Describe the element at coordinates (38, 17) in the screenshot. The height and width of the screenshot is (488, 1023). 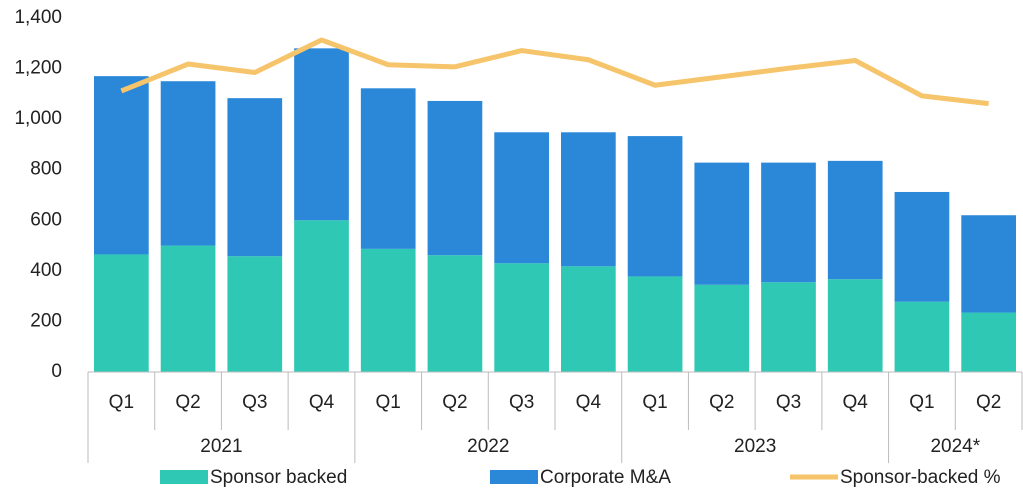
I see `y-tick-label: 1,400` at that location.